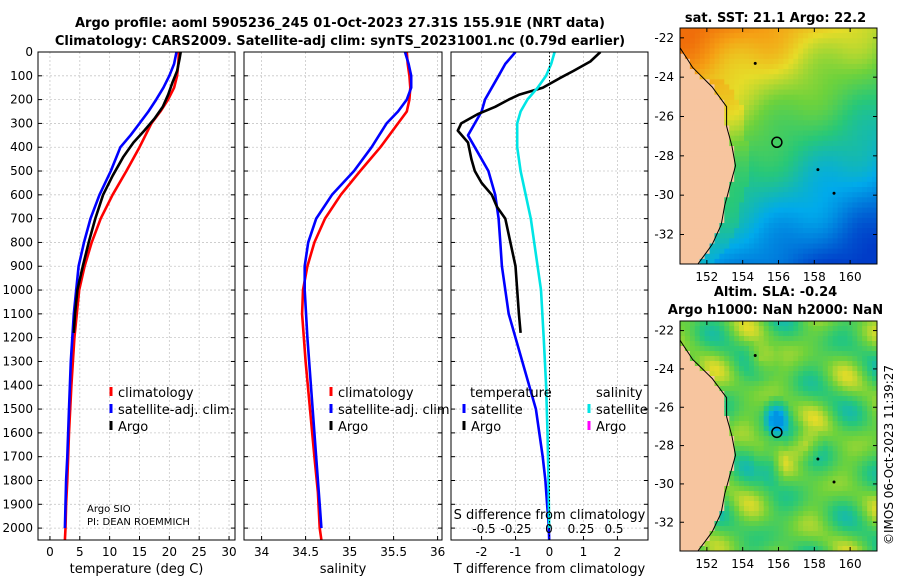 This screenshot has height=580, width=900. Describe the element at coordinates (778, 436) in the screenshot. I see `map-field` at that location.